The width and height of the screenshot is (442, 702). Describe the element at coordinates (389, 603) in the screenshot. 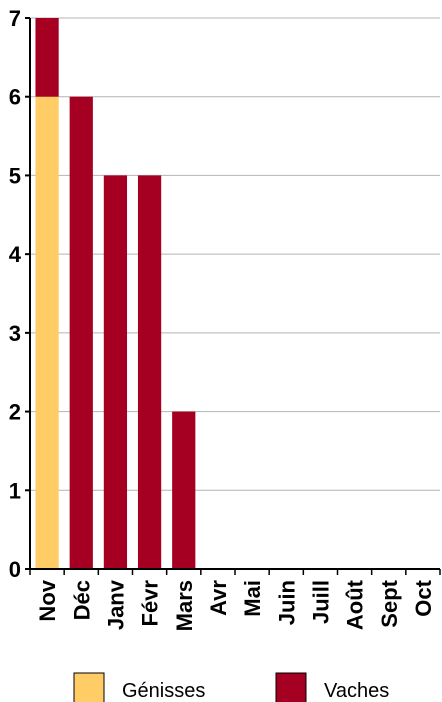

I see `x-tick-label: Sept` at that location.